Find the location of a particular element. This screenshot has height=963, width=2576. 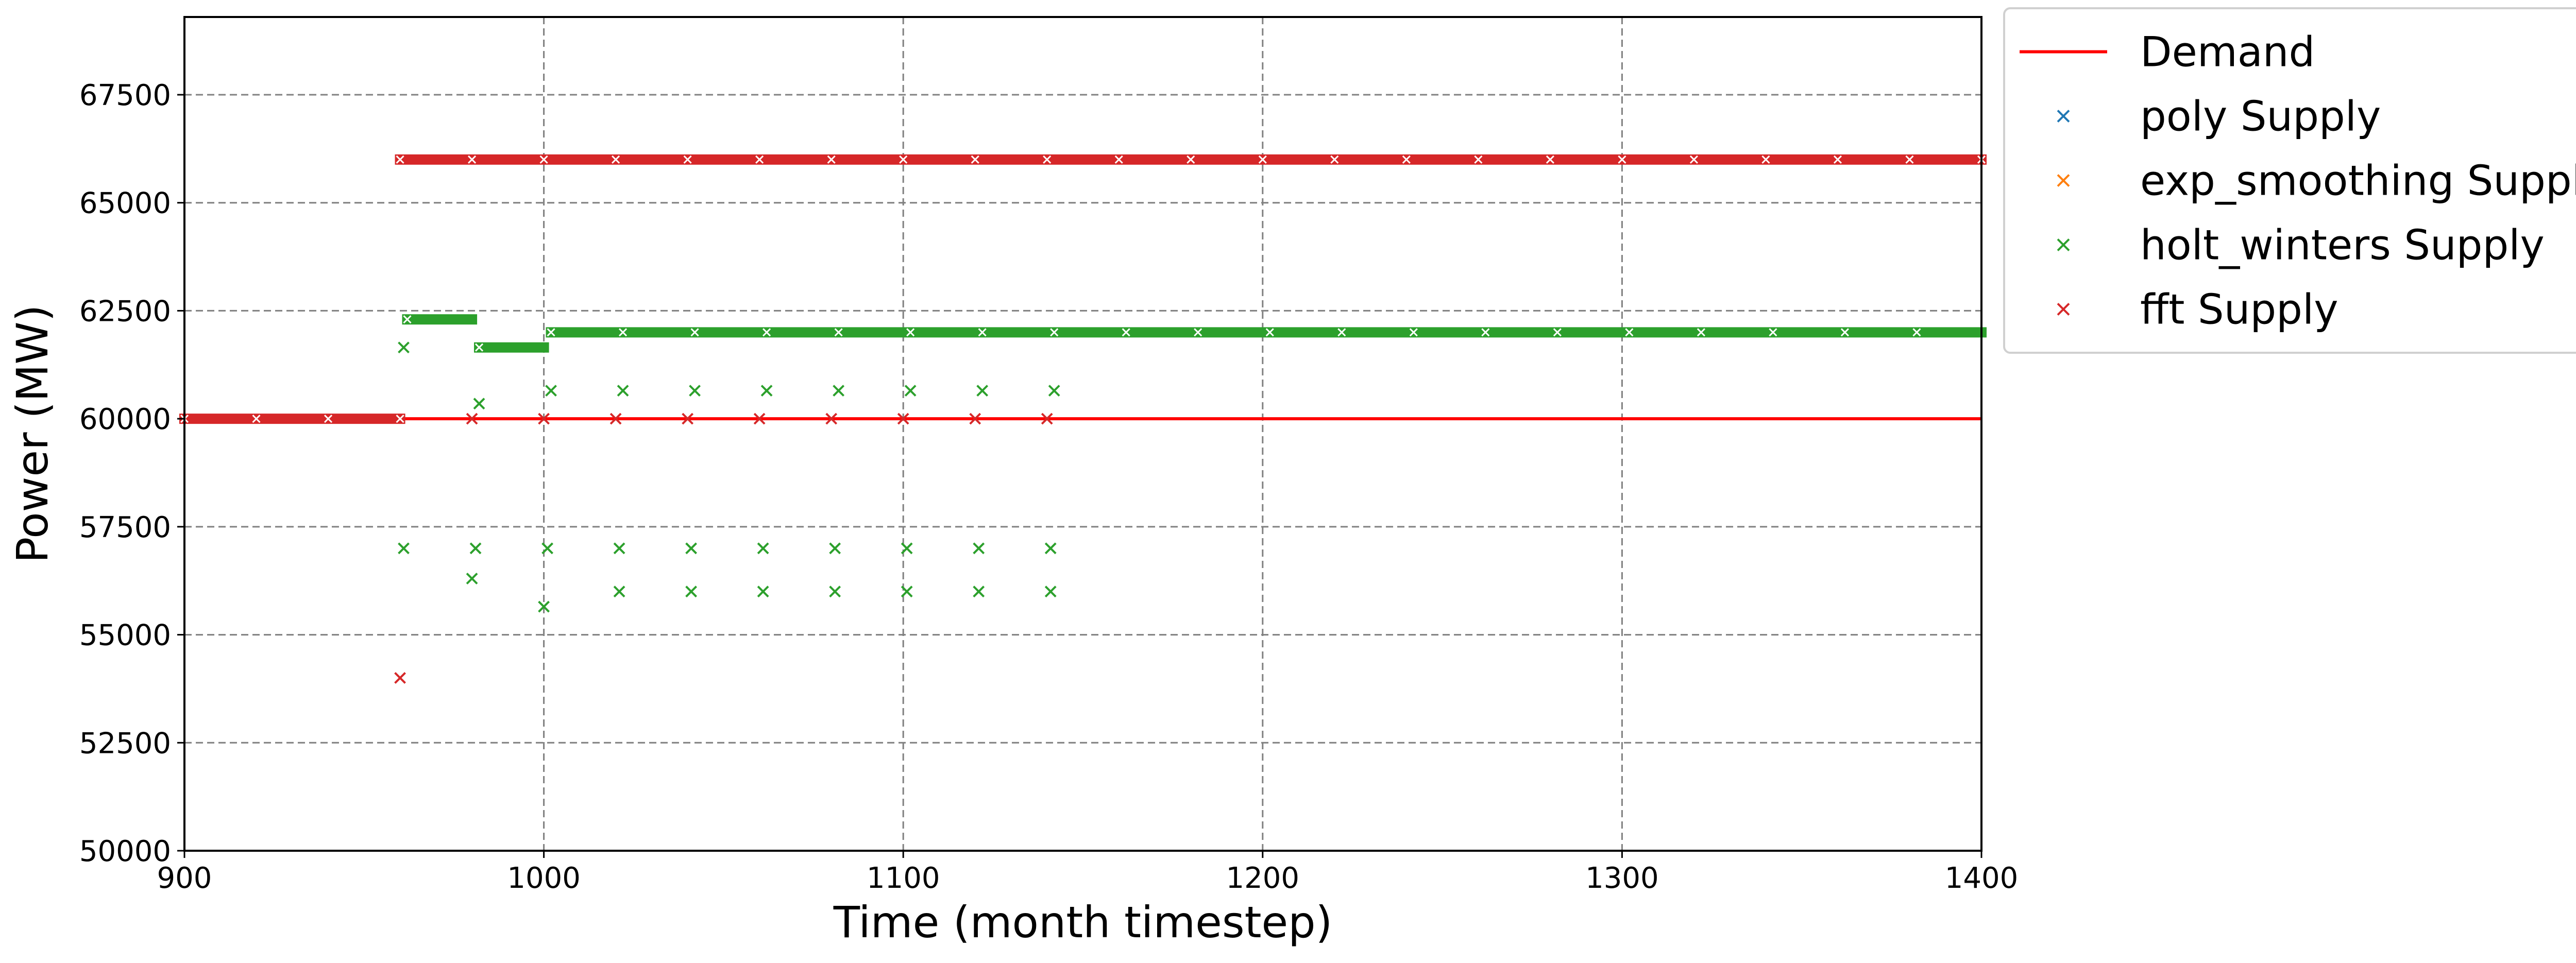

legend-item: poly Supply is located at coordinates (2219, 117).